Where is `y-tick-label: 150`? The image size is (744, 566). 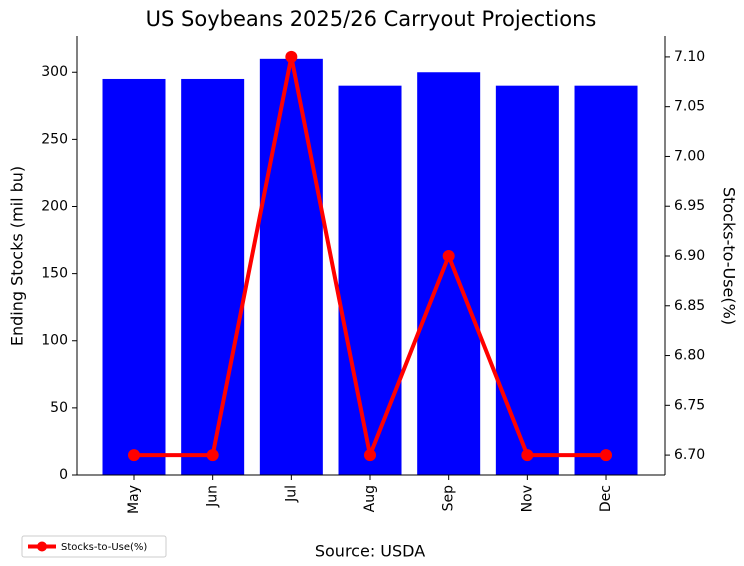 y-tick-label: 150 is located at coordinates (54, 274).